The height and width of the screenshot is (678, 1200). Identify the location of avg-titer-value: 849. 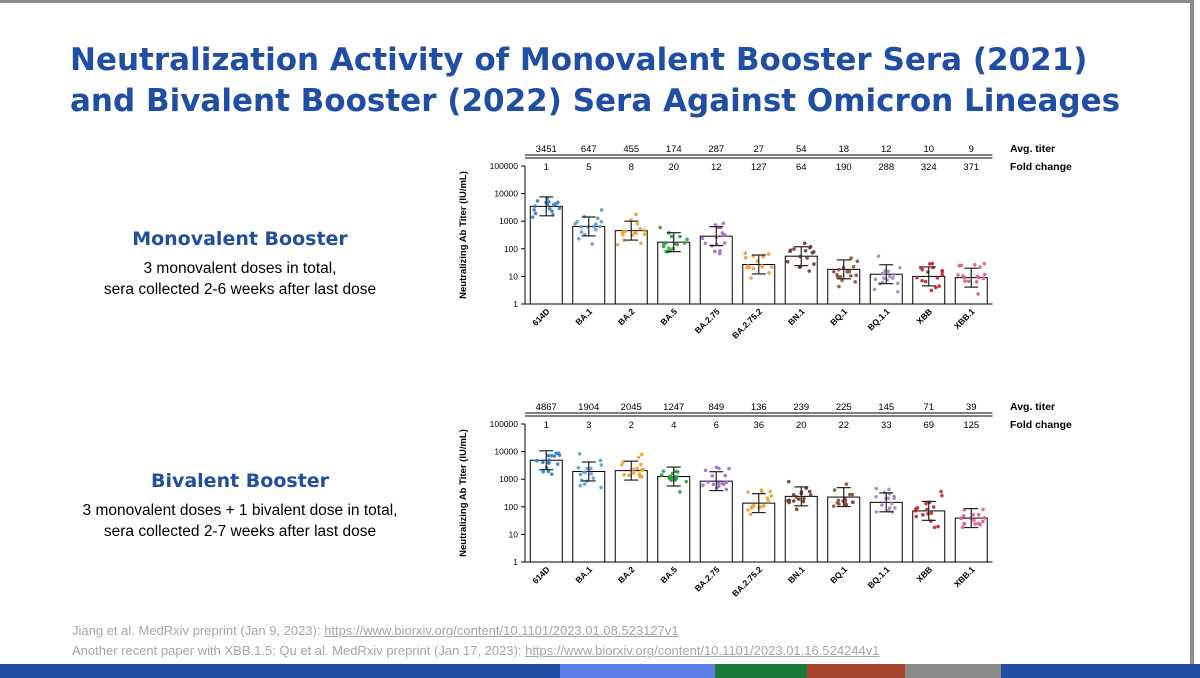
(716, 407).